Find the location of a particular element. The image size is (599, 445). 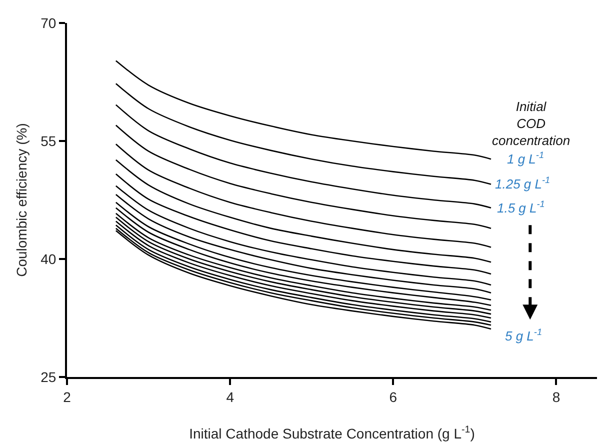

annotation: 1.25 g L$^{-1}$ is located at coordinates (522, 183).